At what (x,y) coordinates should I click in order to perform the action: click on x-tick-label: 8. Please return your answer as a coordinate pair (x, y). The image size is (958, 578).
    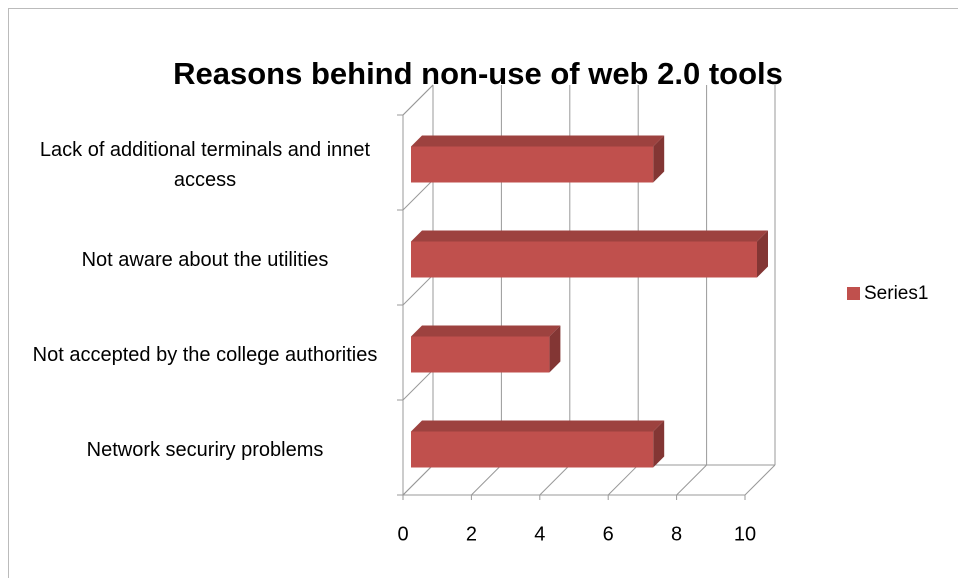
    Looking at the image, I should click on (676, 534).